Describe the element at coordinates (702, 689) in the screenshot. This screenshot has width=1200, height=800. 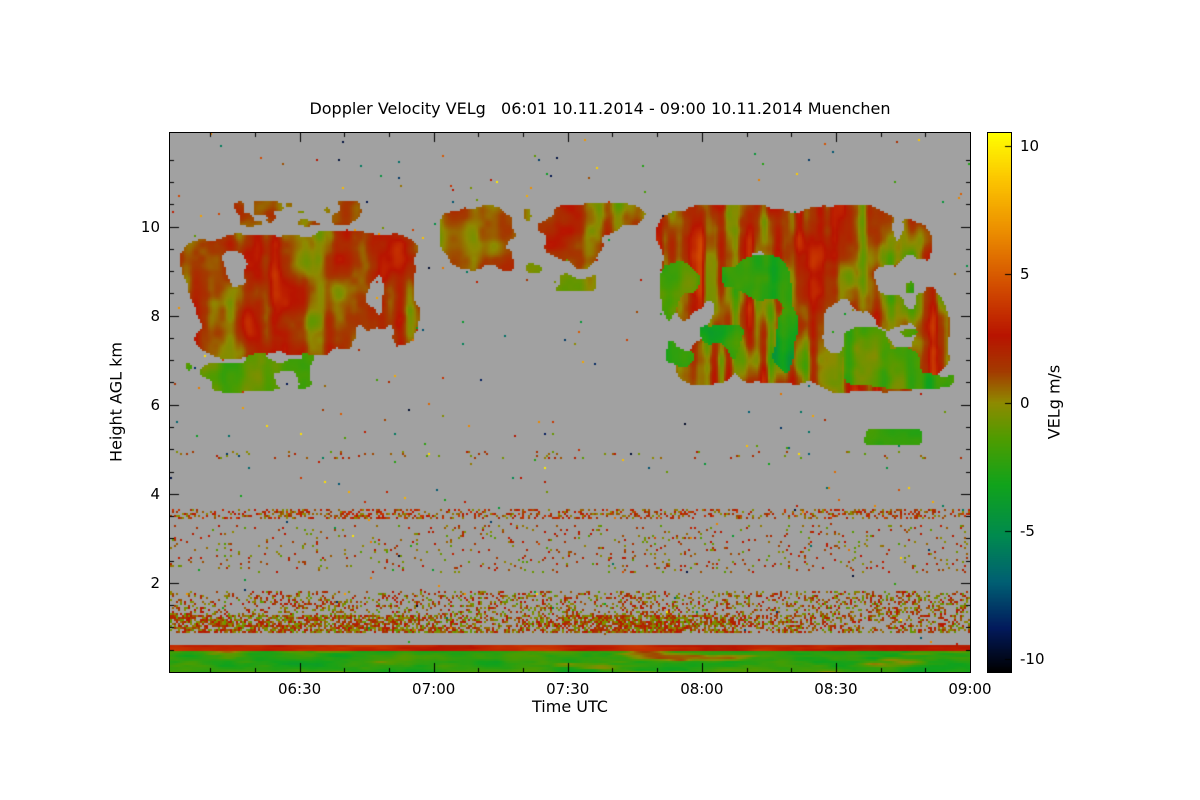
I see `x-tick-label: 08:00` at that location.